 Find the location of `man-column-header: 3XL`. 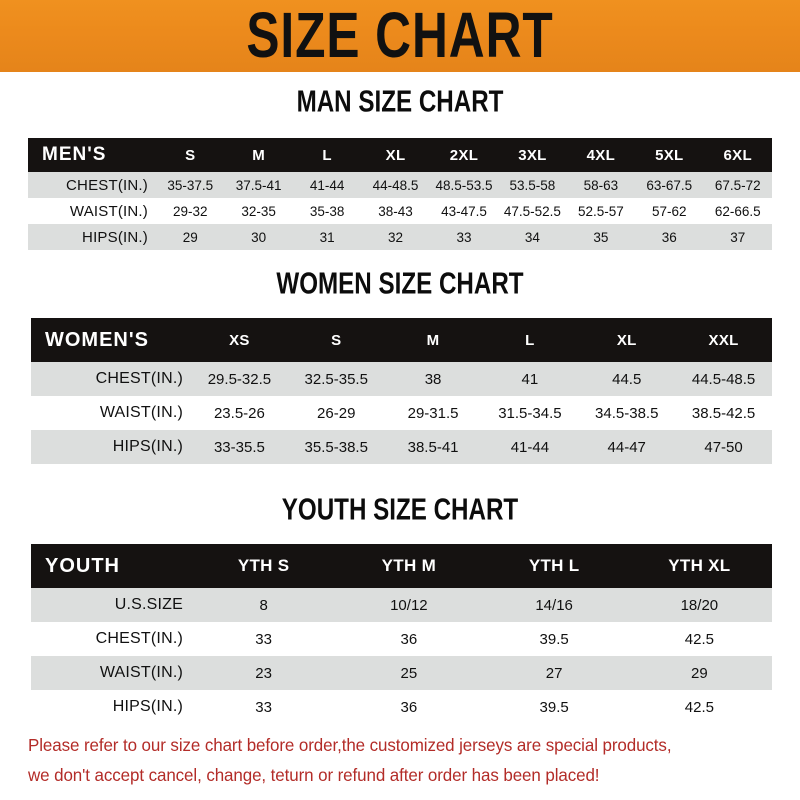

man-column-header: 3XL is located at coordinates (532, 155).